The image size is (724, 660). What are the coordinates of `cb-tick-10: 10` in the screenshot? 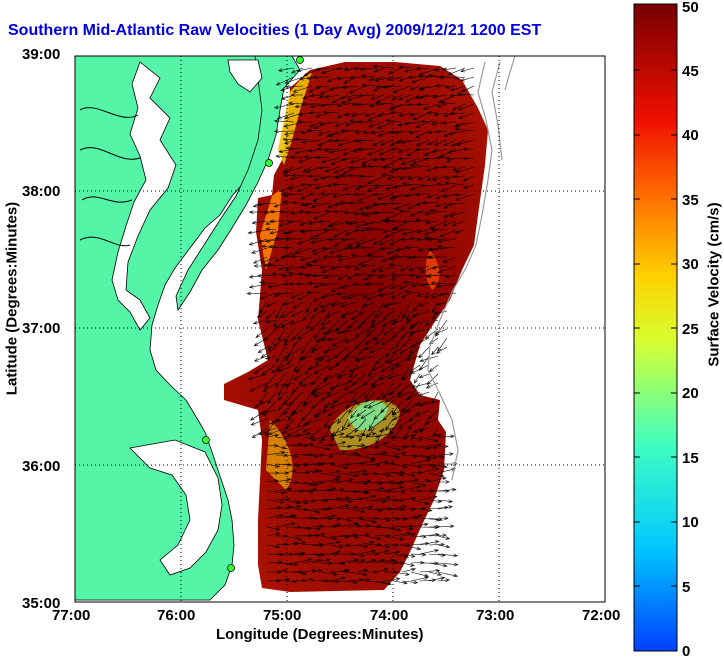 It's located at (690, 522).